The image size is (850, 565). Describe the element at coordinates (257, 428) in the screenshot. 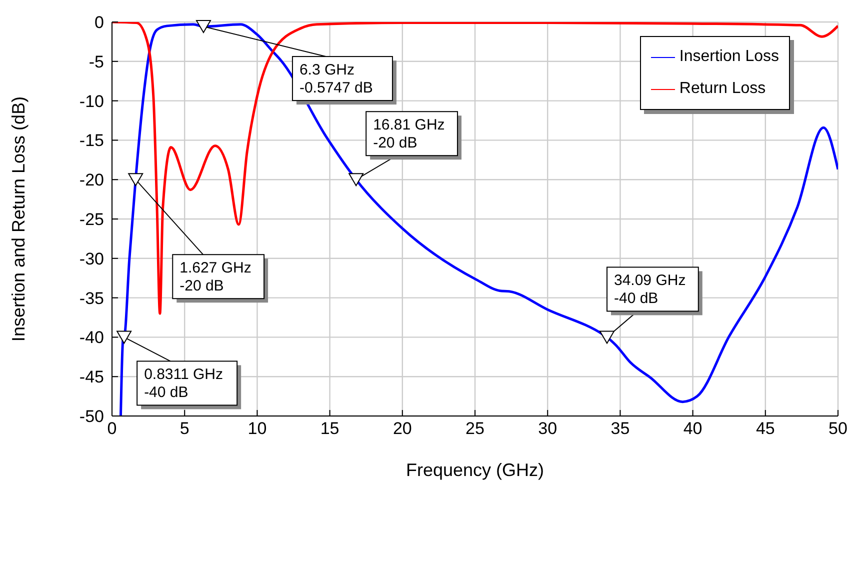

I see `x-tick-label: 10` at that location.